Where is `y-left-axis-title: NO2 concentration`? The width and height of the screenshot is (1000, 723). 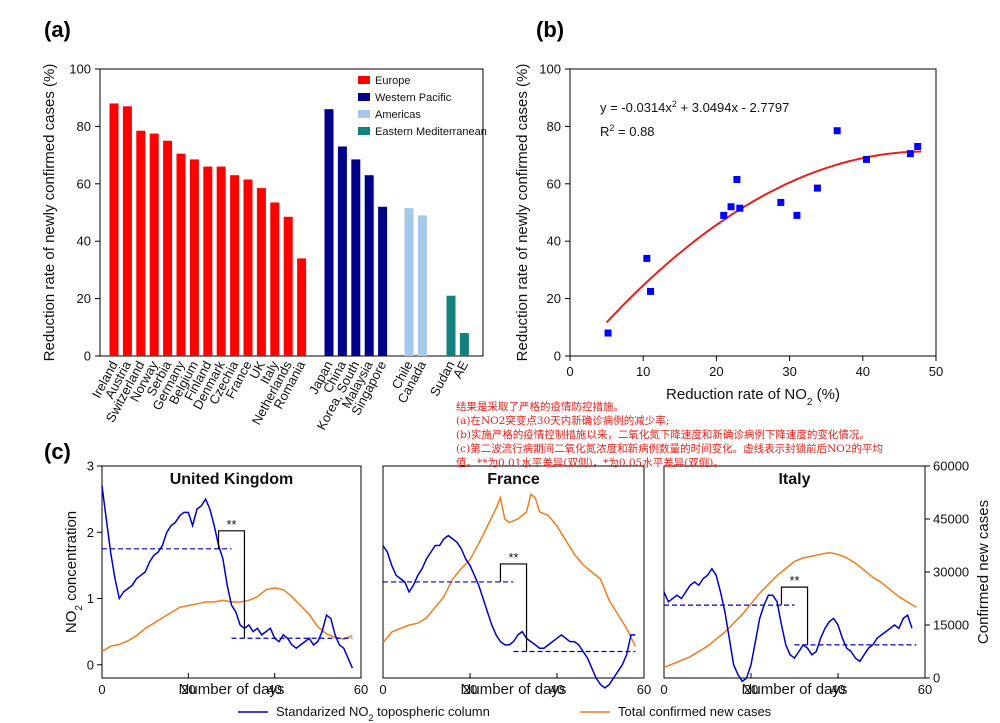
y-left-axis-title: NO2 concentration is located at coordinates (74, 572).